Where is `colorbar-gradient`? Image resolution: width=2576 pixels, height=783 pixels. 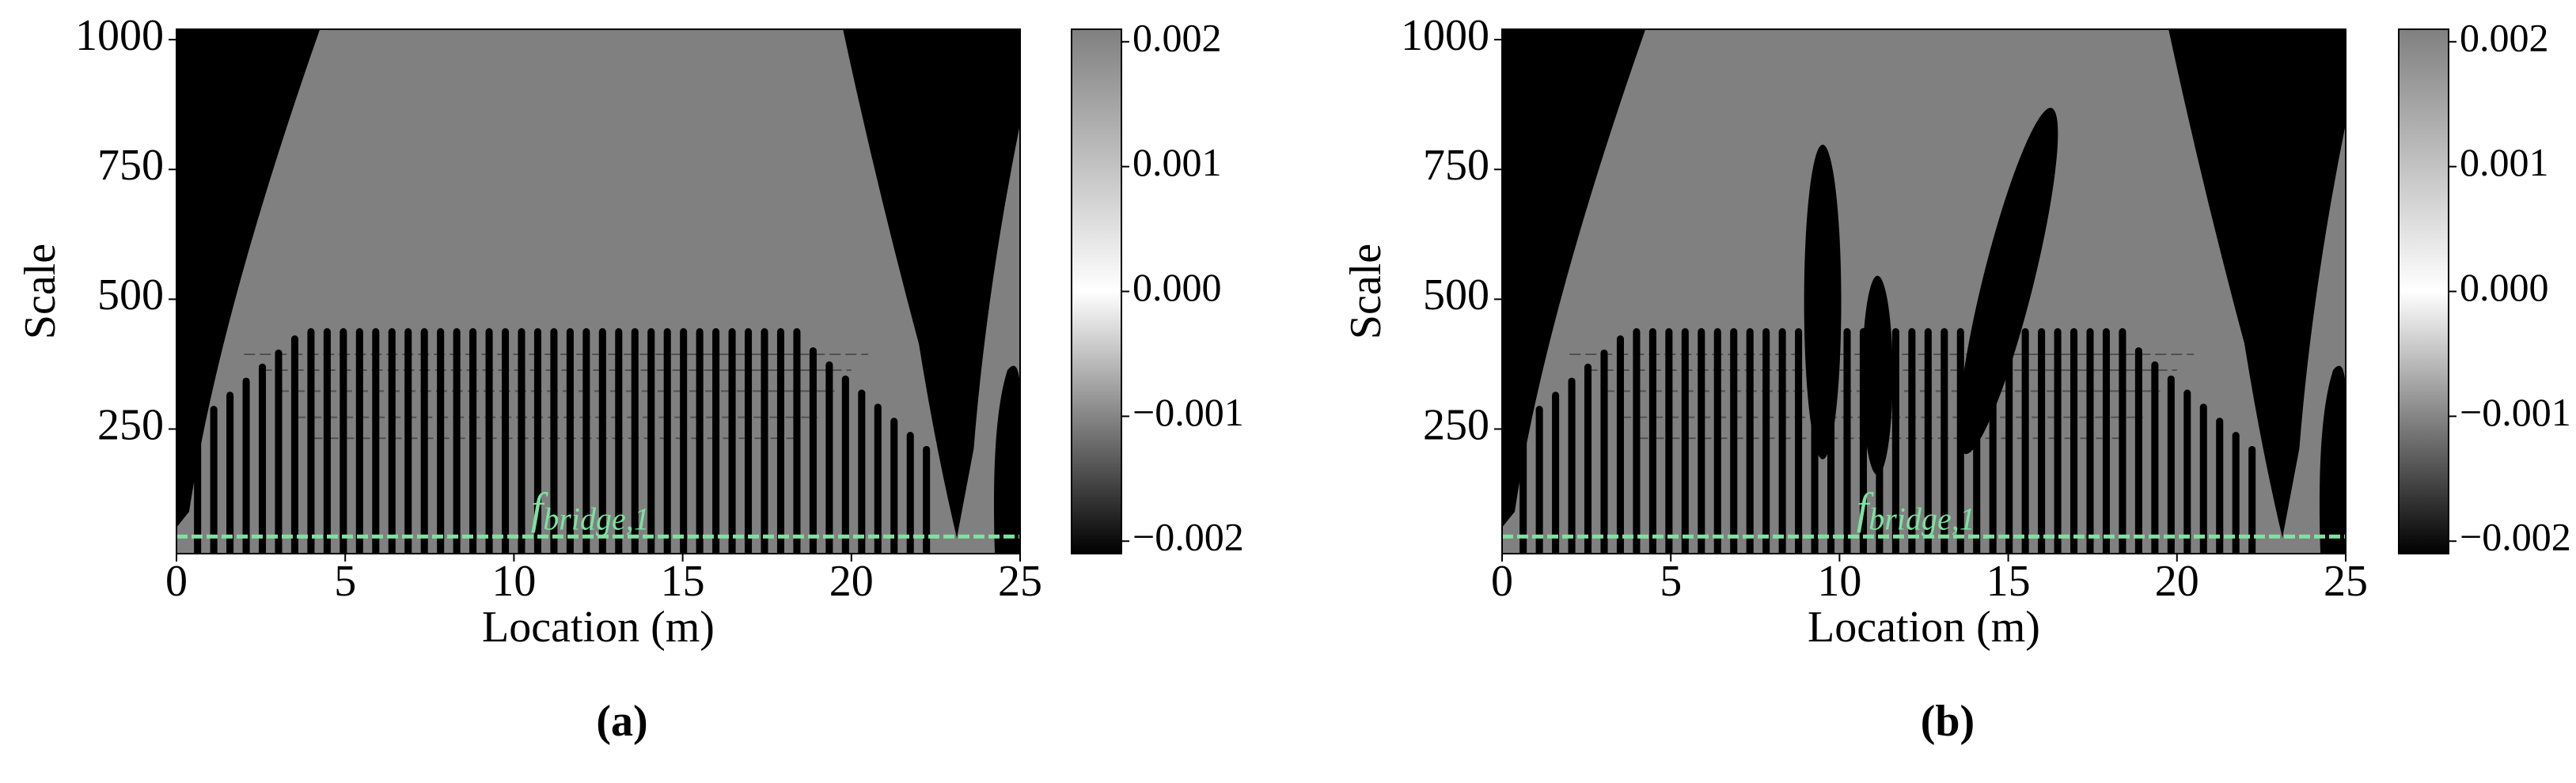
colorbar-gradient is located at coordinates (1096, 291).